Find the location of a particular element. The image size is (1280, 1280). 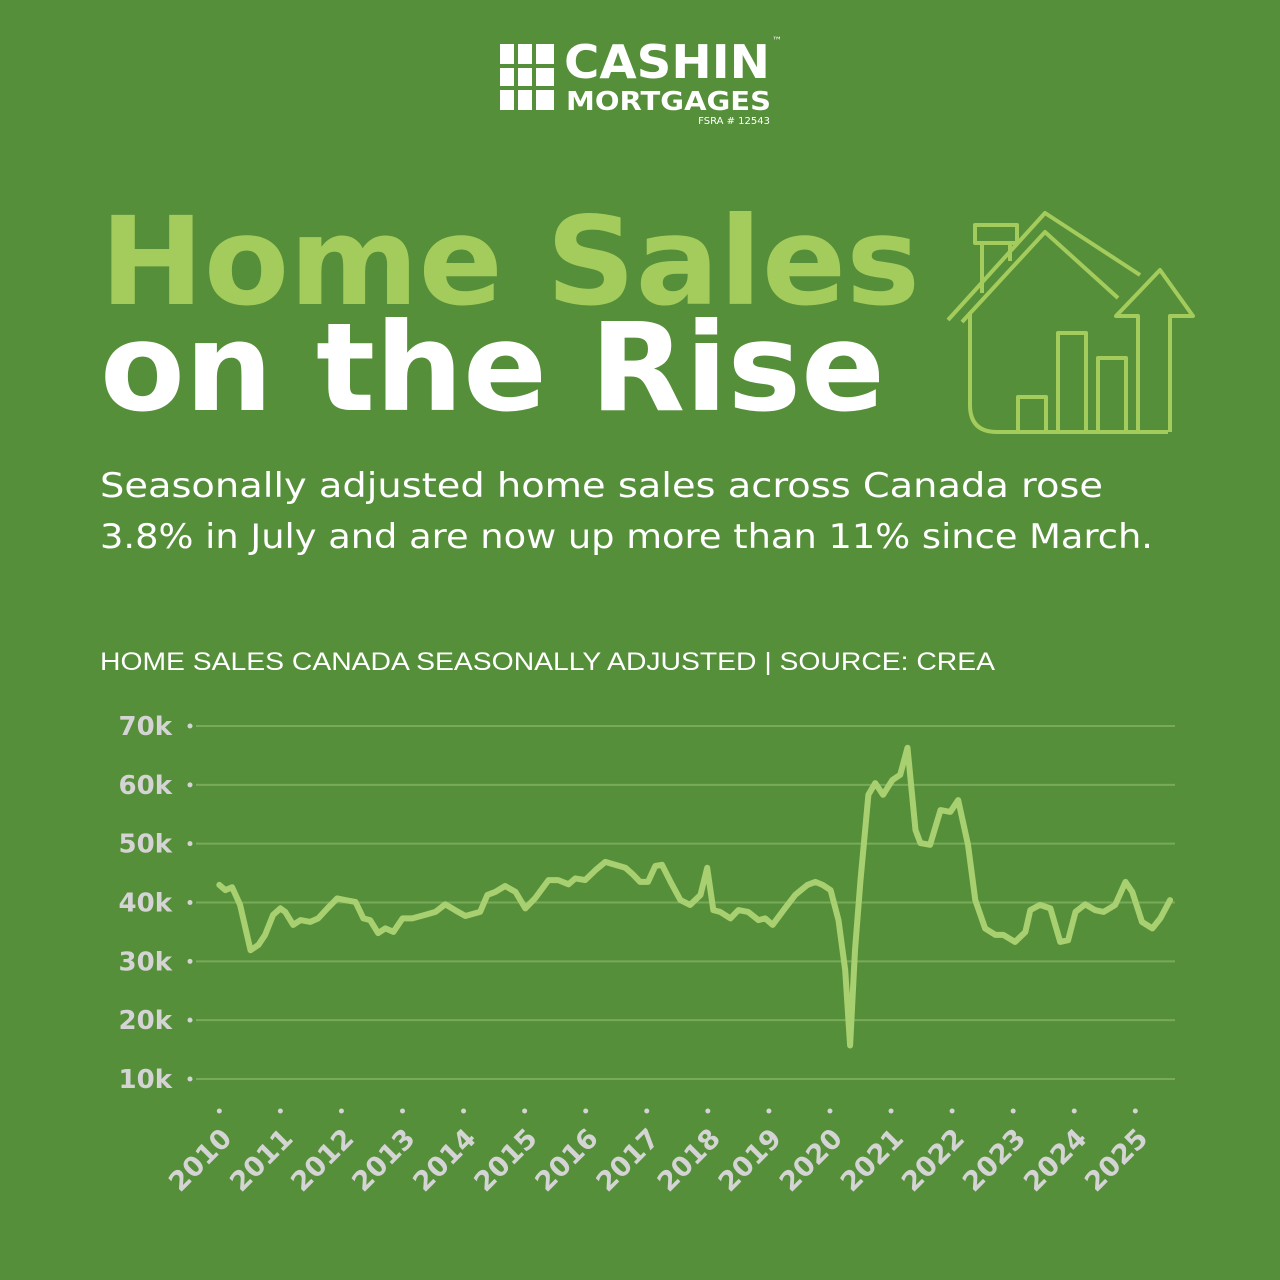

house-icon is located at coordinates (1070, 322).